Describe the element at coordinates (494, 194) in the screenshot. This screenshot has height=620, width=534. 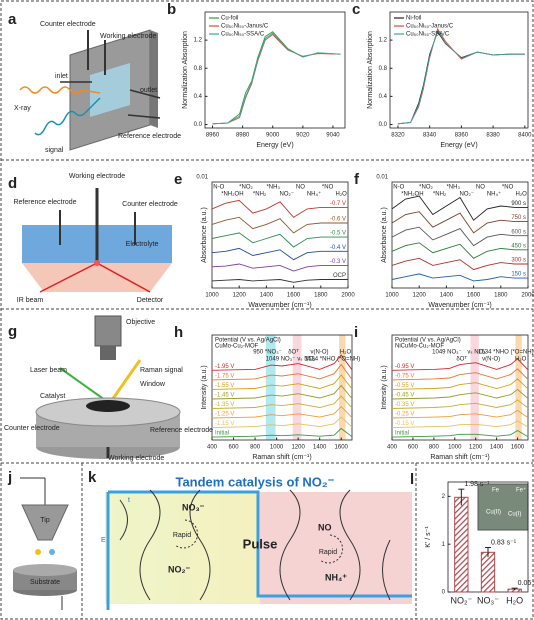
I see `peak-annotation: NH₄⁺` at that location.